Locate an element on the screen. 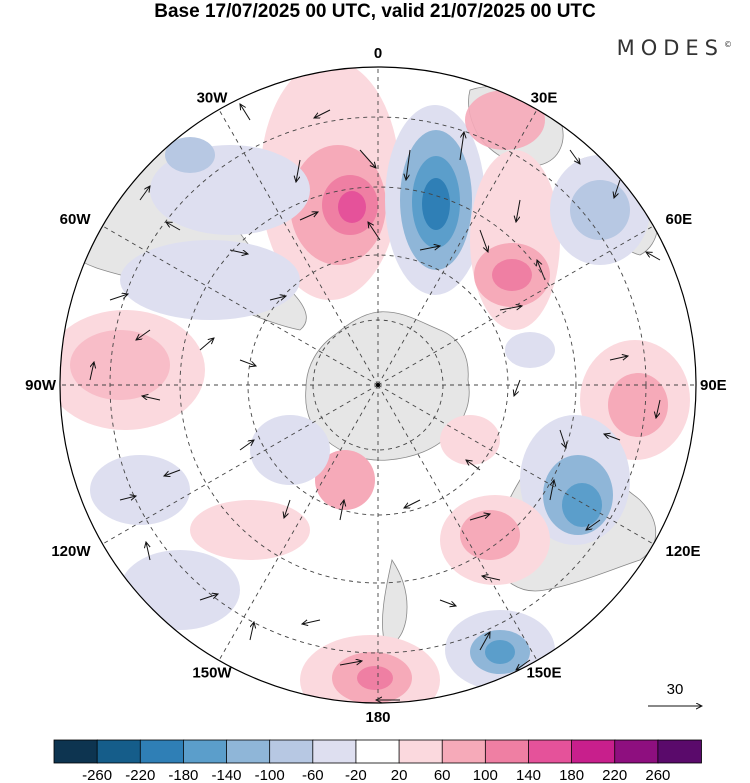 The image size is (750, 783). longitude-label: 30W is located at coordinates (213, 98).